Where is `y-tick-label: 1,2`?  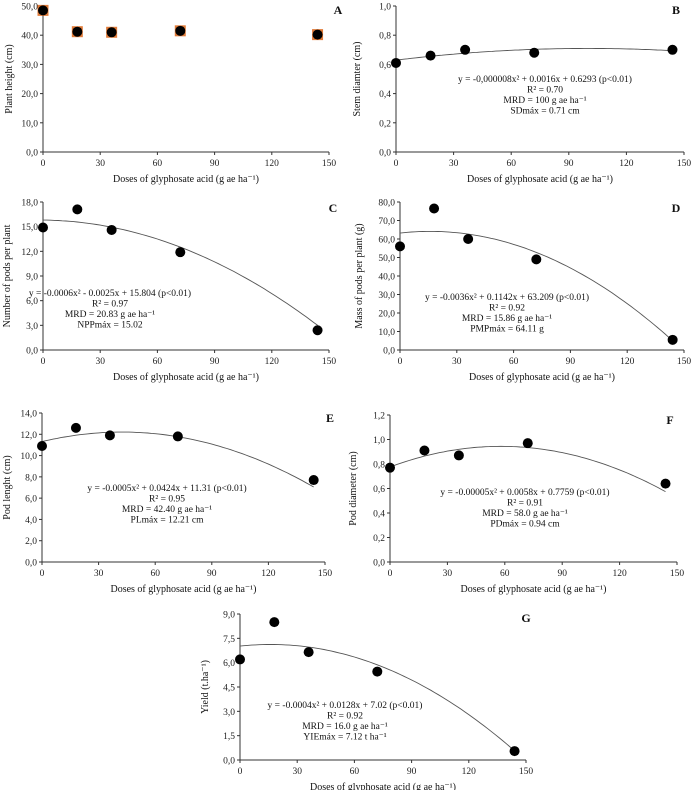
y-tick-label: 1,2 is located at coordinates (379, 417).